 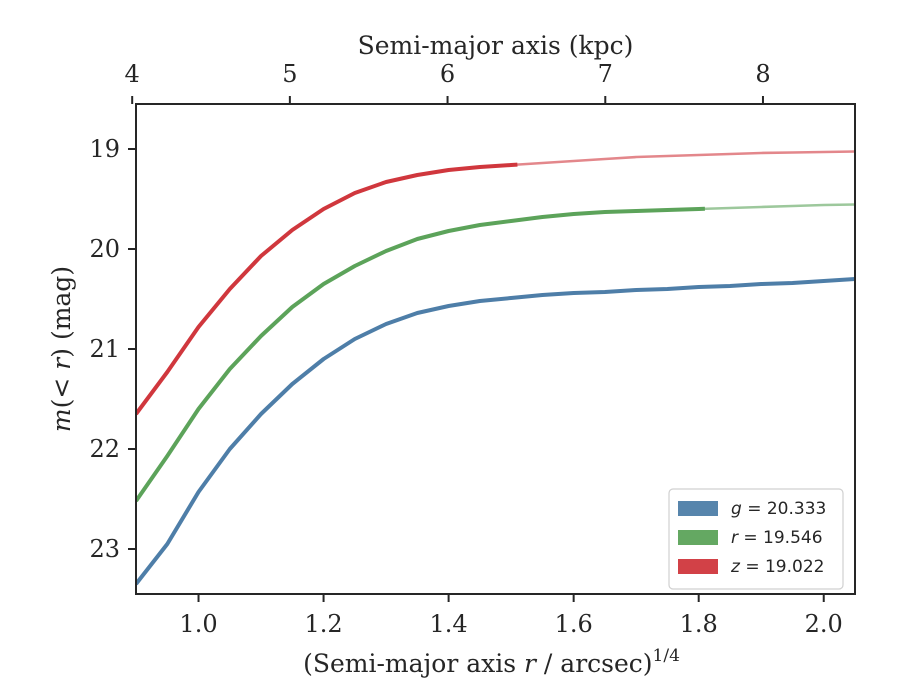 I want to click on top-tick-label: 4, so click(x=132, y=74).